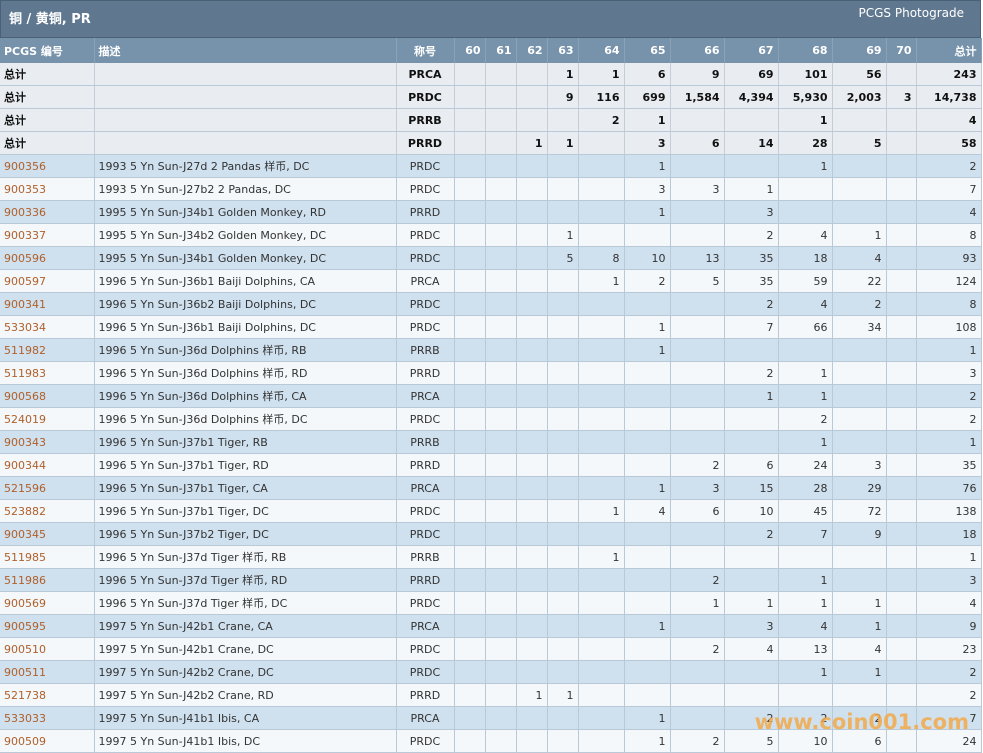 The image size is (983, 753). What do you see at coordinates (47, 557) in the screenshot?
I see `pcgs-number-link: 511985` at bounding box center [47, 557].